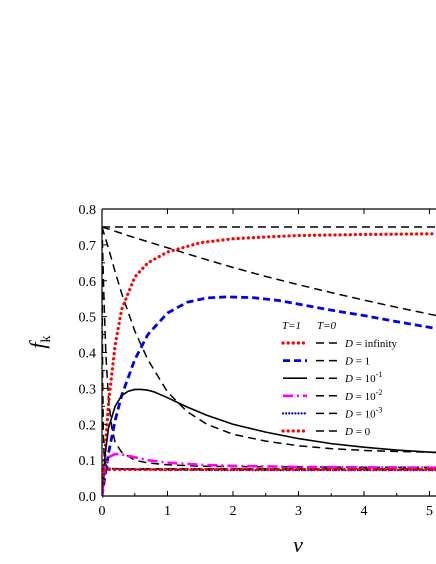  I want to click on y-tick-label: 0.3, so click(88, 389).